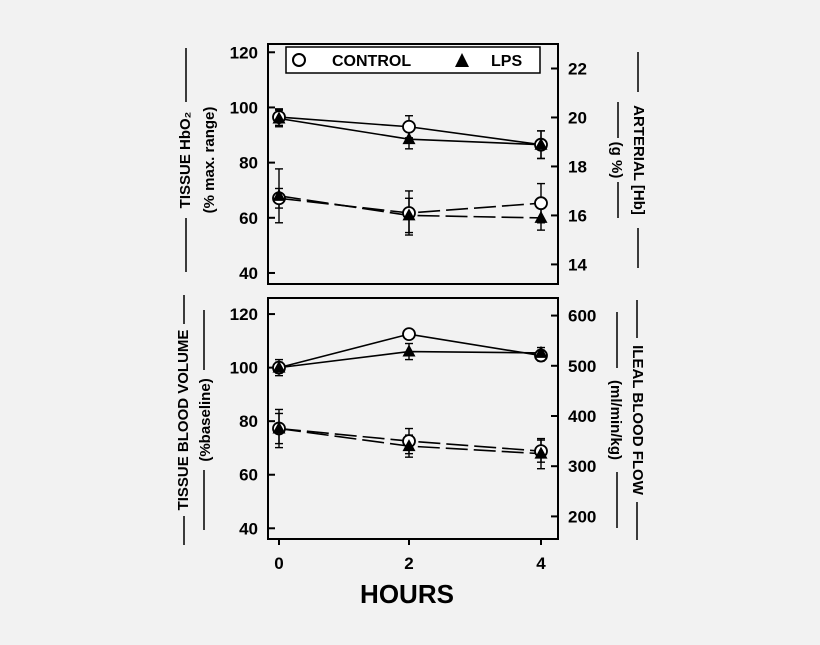 This screenshot has width=820, height=645. I want to click on y-axis-sublabel-top: (% max. range), so click(209, 160).